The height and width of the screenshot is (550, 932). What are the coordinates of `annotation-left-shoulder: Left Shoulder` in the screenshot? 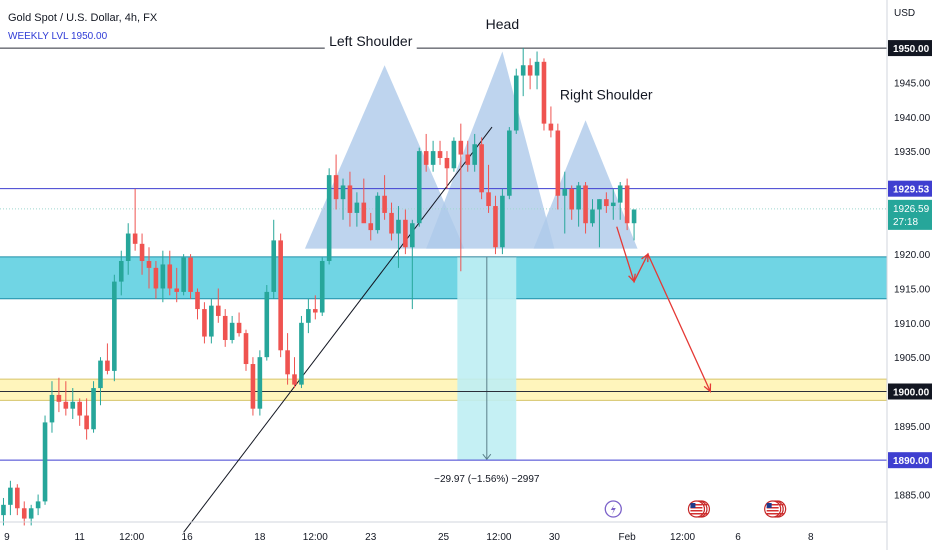 It's located at (371, 41).